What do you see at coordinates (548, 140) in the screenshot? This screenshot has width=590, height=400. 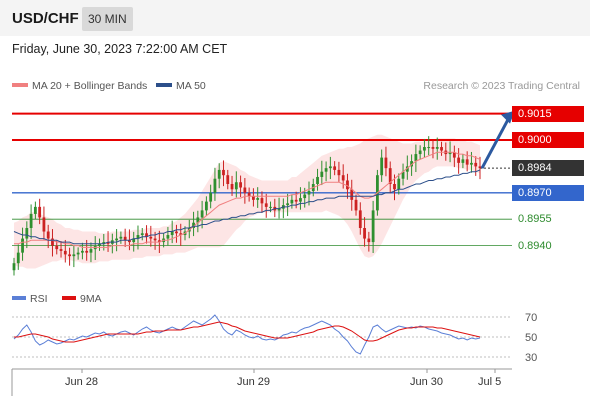 I see `level-label-resistance-1: 0.9000` at bounding box center [548, 140].